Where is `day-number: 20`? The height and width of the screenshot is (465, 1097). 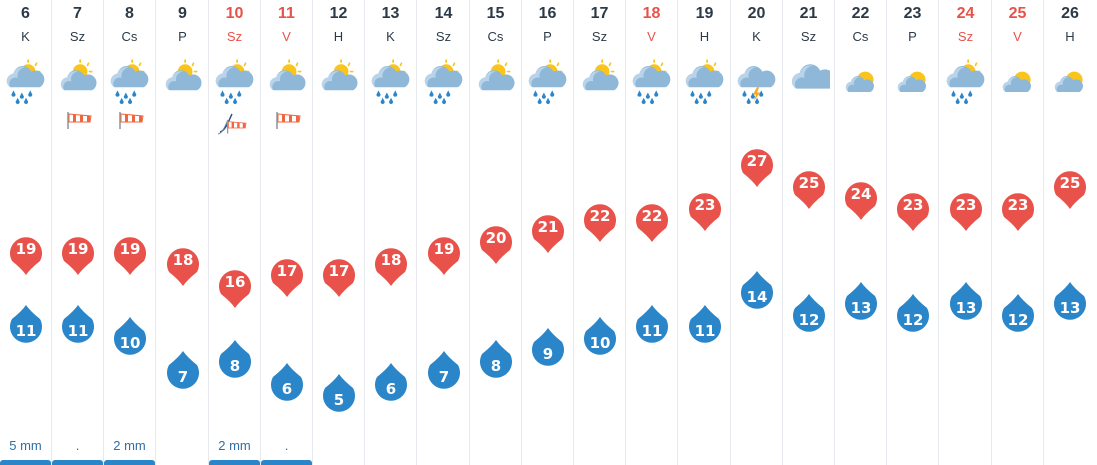 day-number: 20 is located at coordinates (756, 13).